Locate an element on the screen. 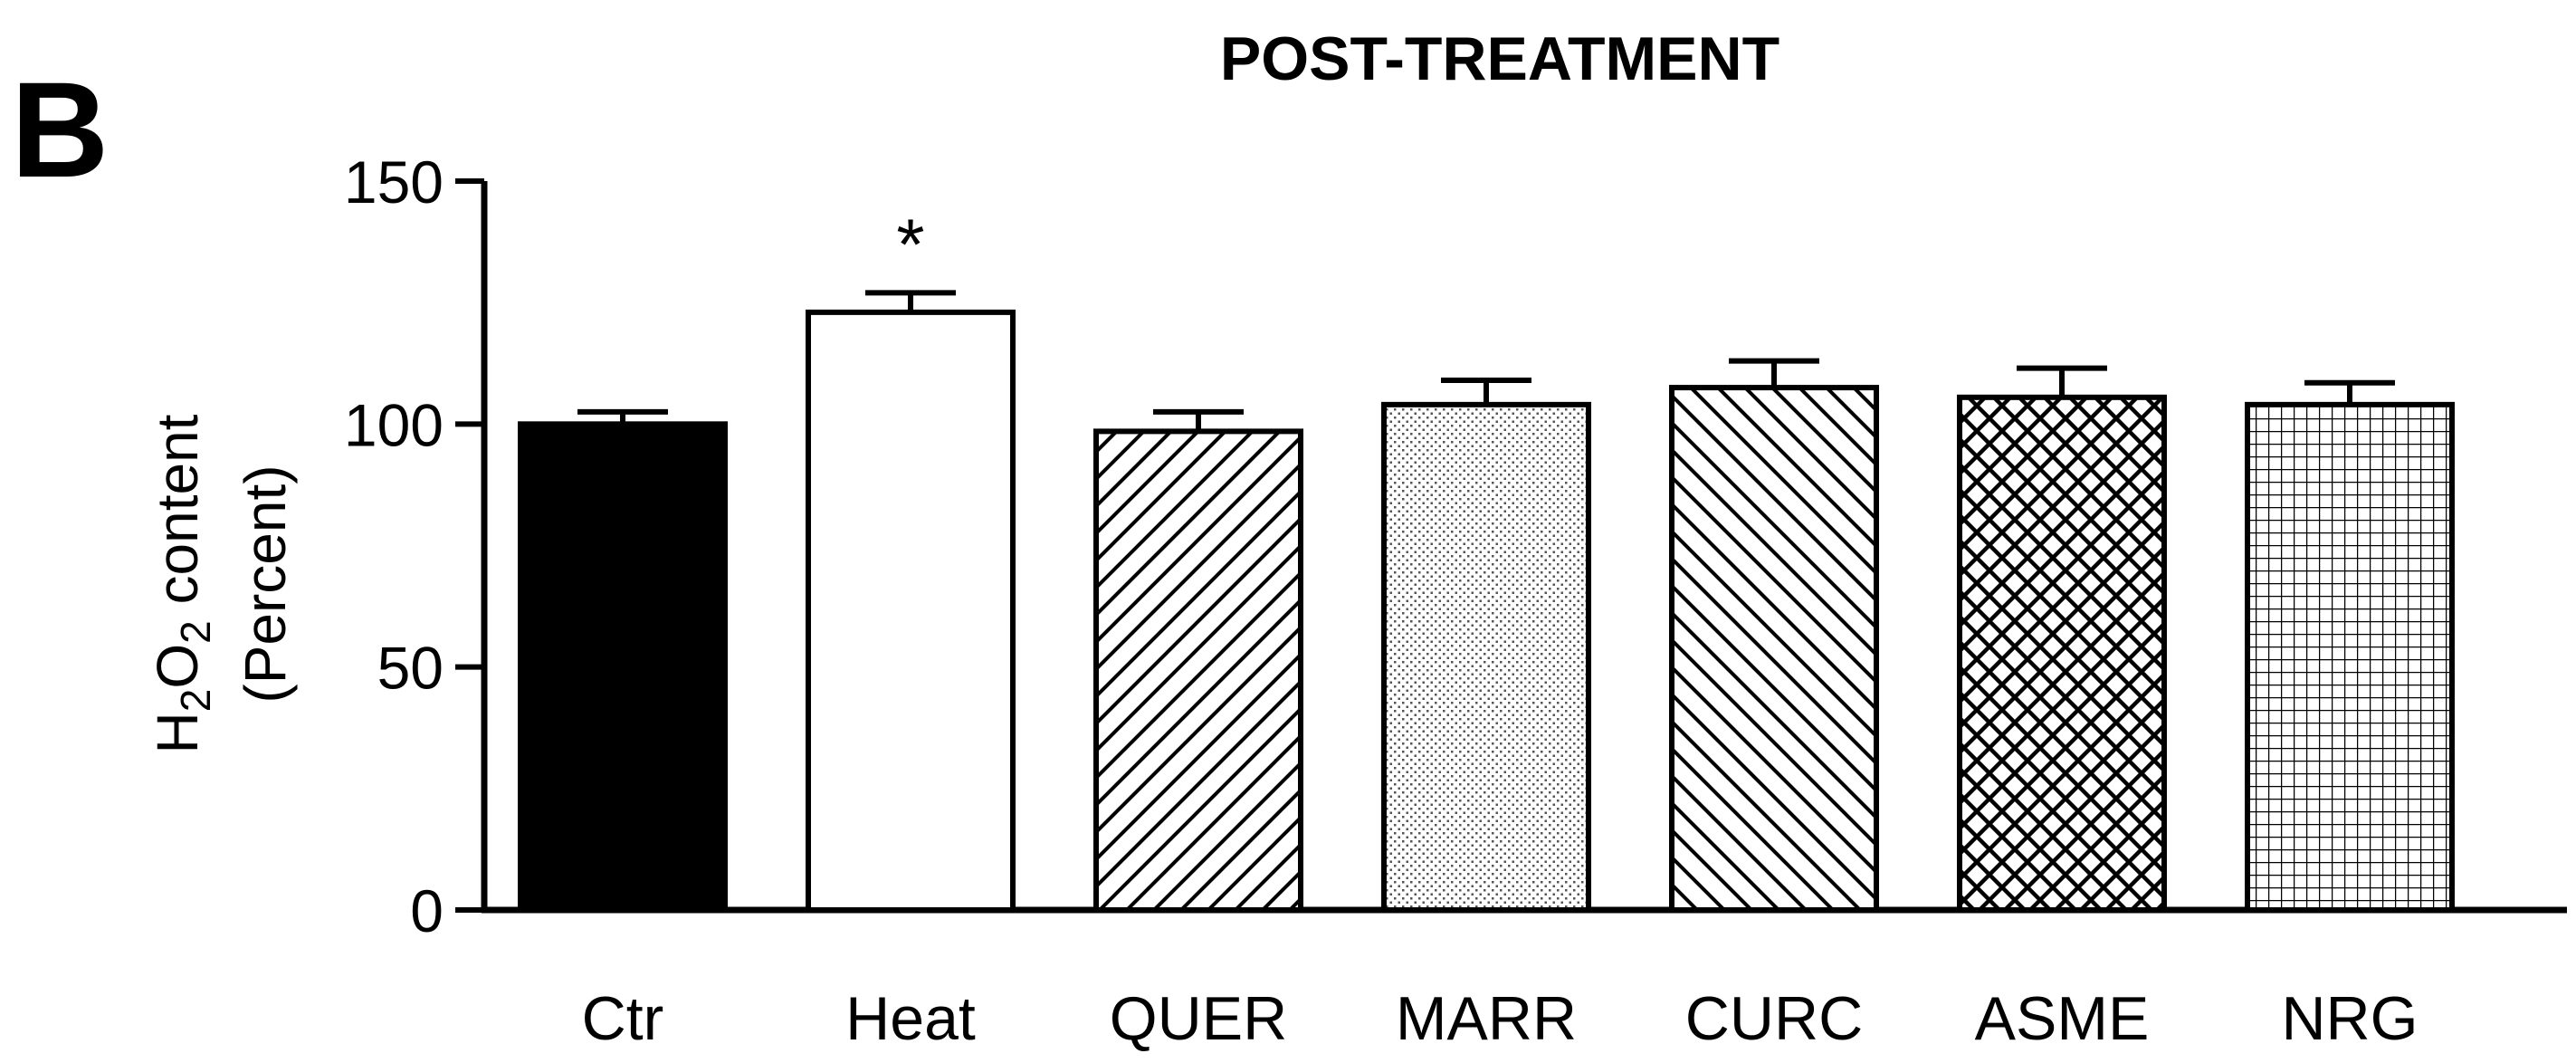 This screenshot has width=2576, height=1063. y-axis-label-line2: (Percent) is located at coordinates (265, 583).